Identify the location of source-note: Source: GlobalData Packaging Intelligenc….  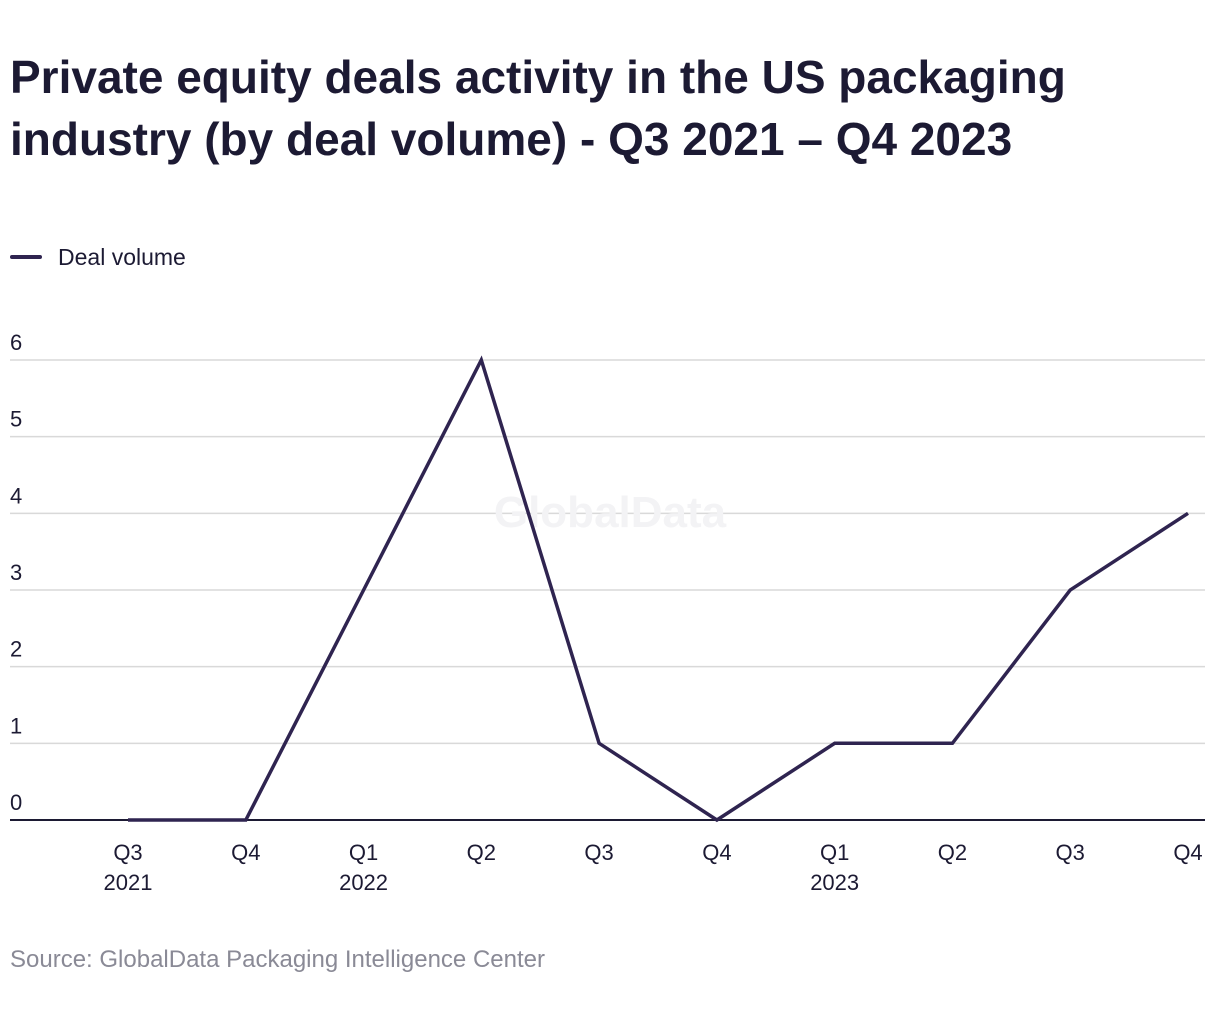
(277, 959).